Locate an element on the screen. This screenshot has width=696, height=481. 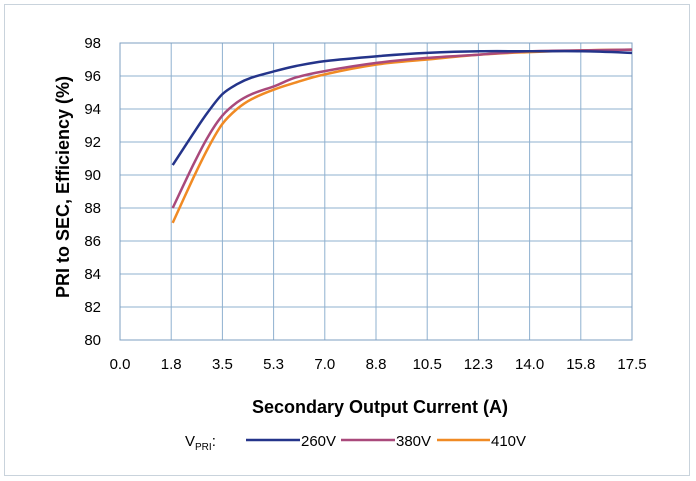
y-tick-label: 86 is located at coordinates (92, 241).